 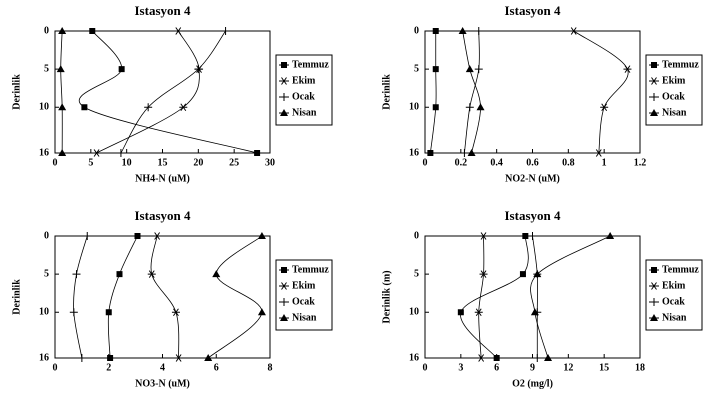 I want to click on x-axis-label: NO3-N (uM), so click(x=162, y=383).